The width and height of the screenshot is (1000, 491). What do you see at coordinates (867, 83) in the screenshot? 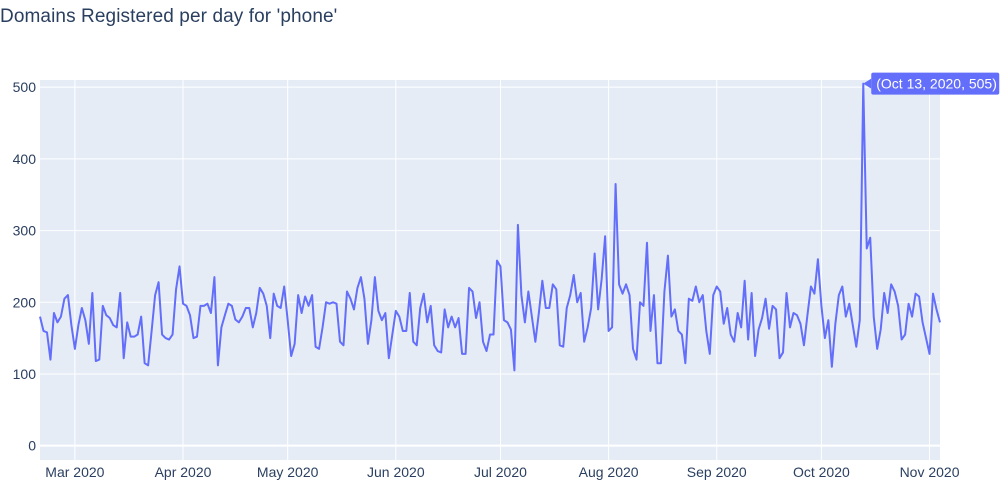
I see `tooltip-pointer` at bounding box center [867, 83].